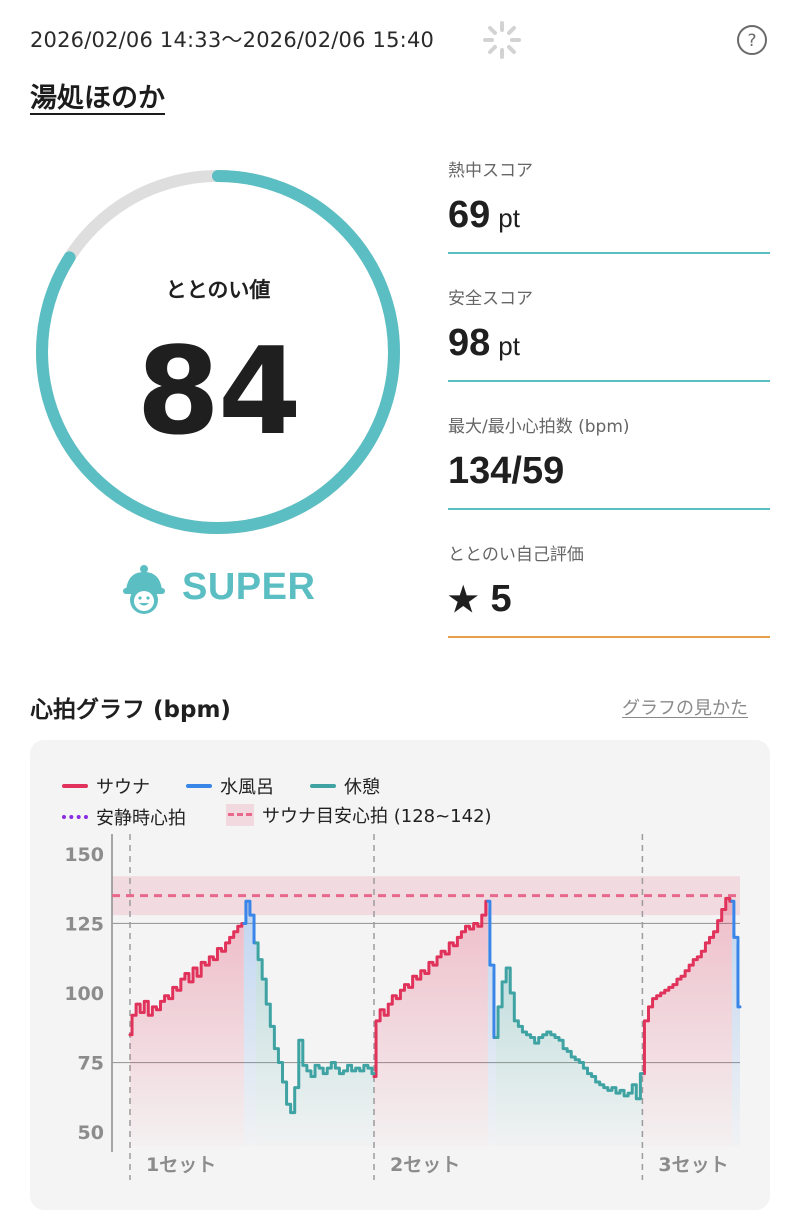 Image resolution: width=800 pixels, height=1221 pixels. I want to click on metric-value: ★ 5, so click(480, 599).